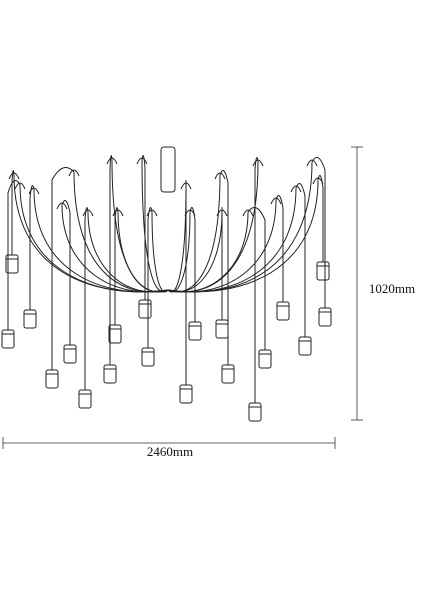 The height and width of the screenshot is (600, 424). What do you see at coordinates (168, 169) in the screenshot?
I see `canopy` at bounding box center [168, 169].